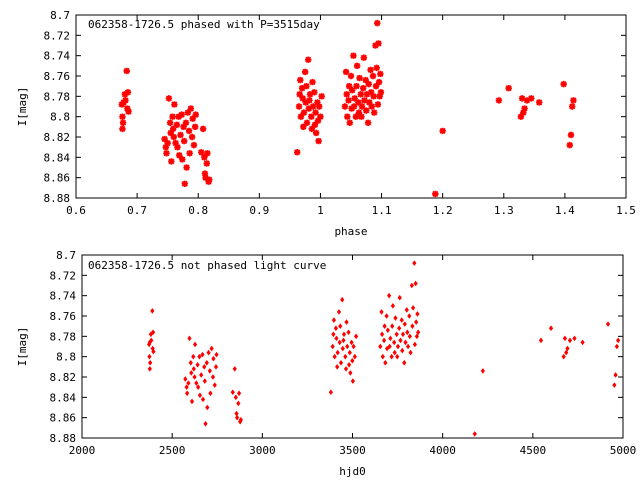  Describe the element at coordinates (63, 296) in the screenshot. I see `y-tick-label: 8.74` at that location.